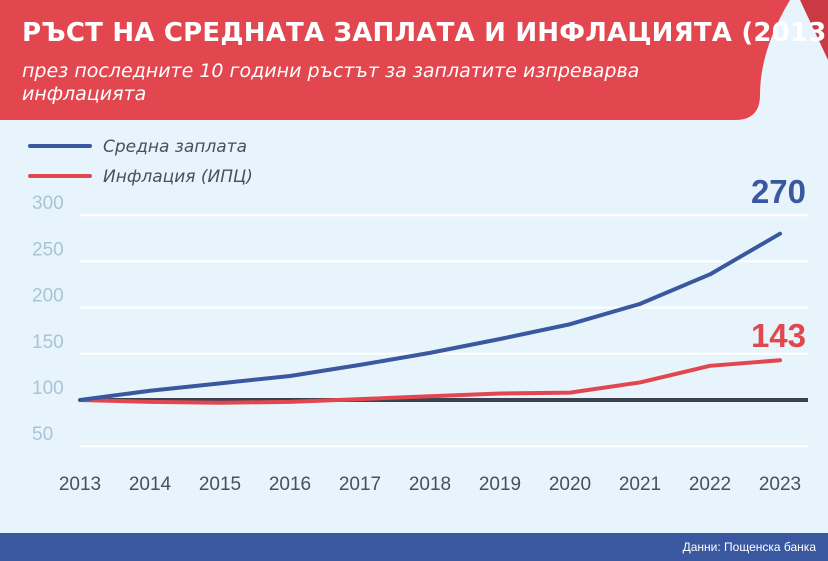  What do you see at coordinates (780, 484) in the screenshot?
I see `x-tick-label: 2023` at bounding box center [780, 484].